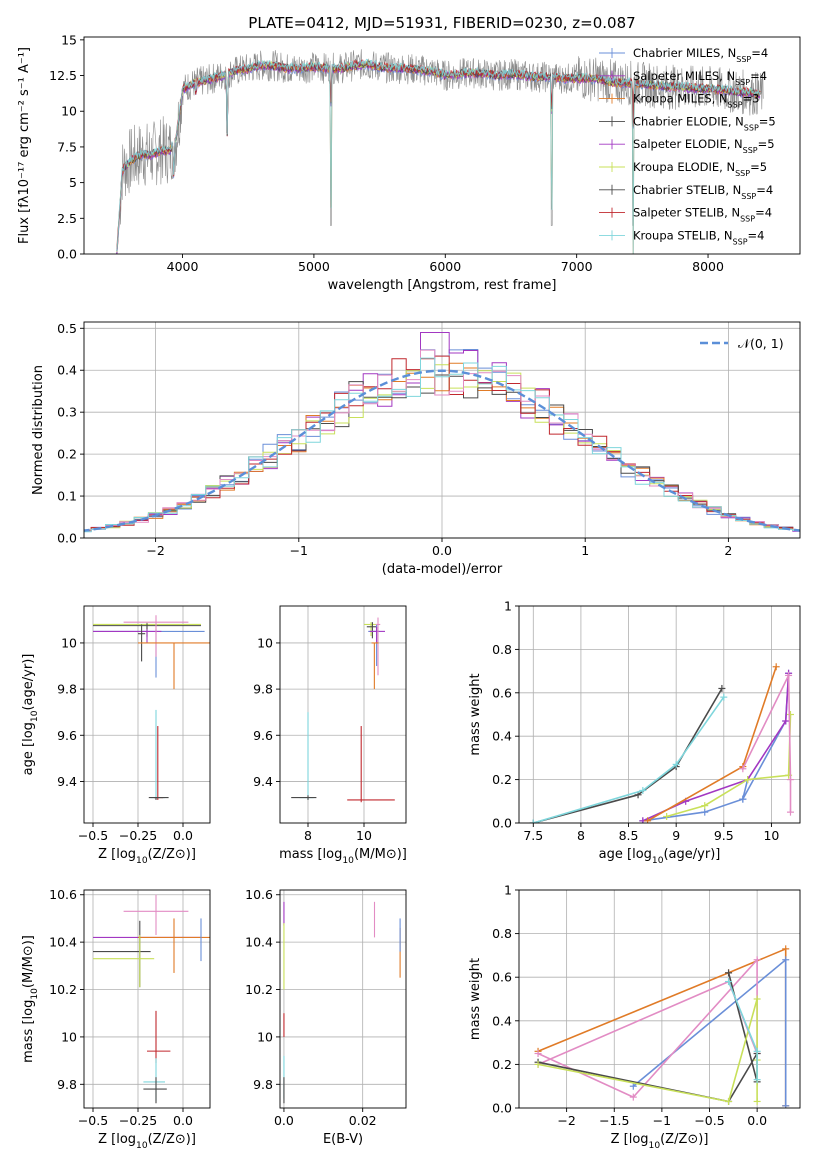 This screenshot has width=819, height=1170. What do you see at coordinates (67, 146) in the screenshot?
I see `y-tick-label: 7.5` at bounding box center [67, 146].